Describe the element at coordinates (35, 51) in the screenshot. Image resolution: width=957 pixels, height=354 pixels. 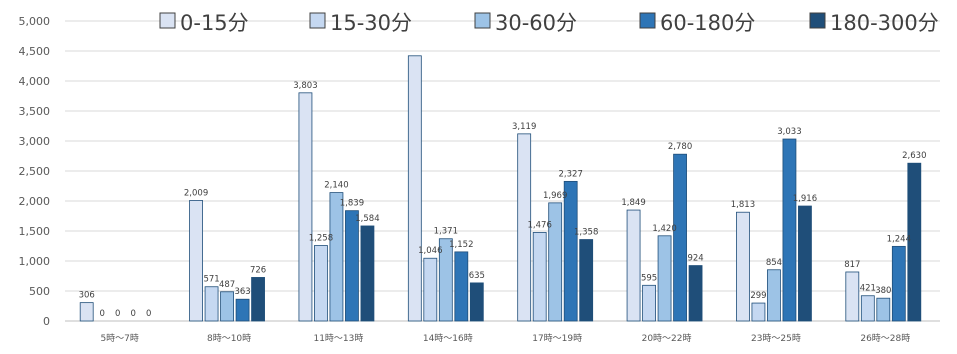
I see `y-tick-label: 4,500` at that location.